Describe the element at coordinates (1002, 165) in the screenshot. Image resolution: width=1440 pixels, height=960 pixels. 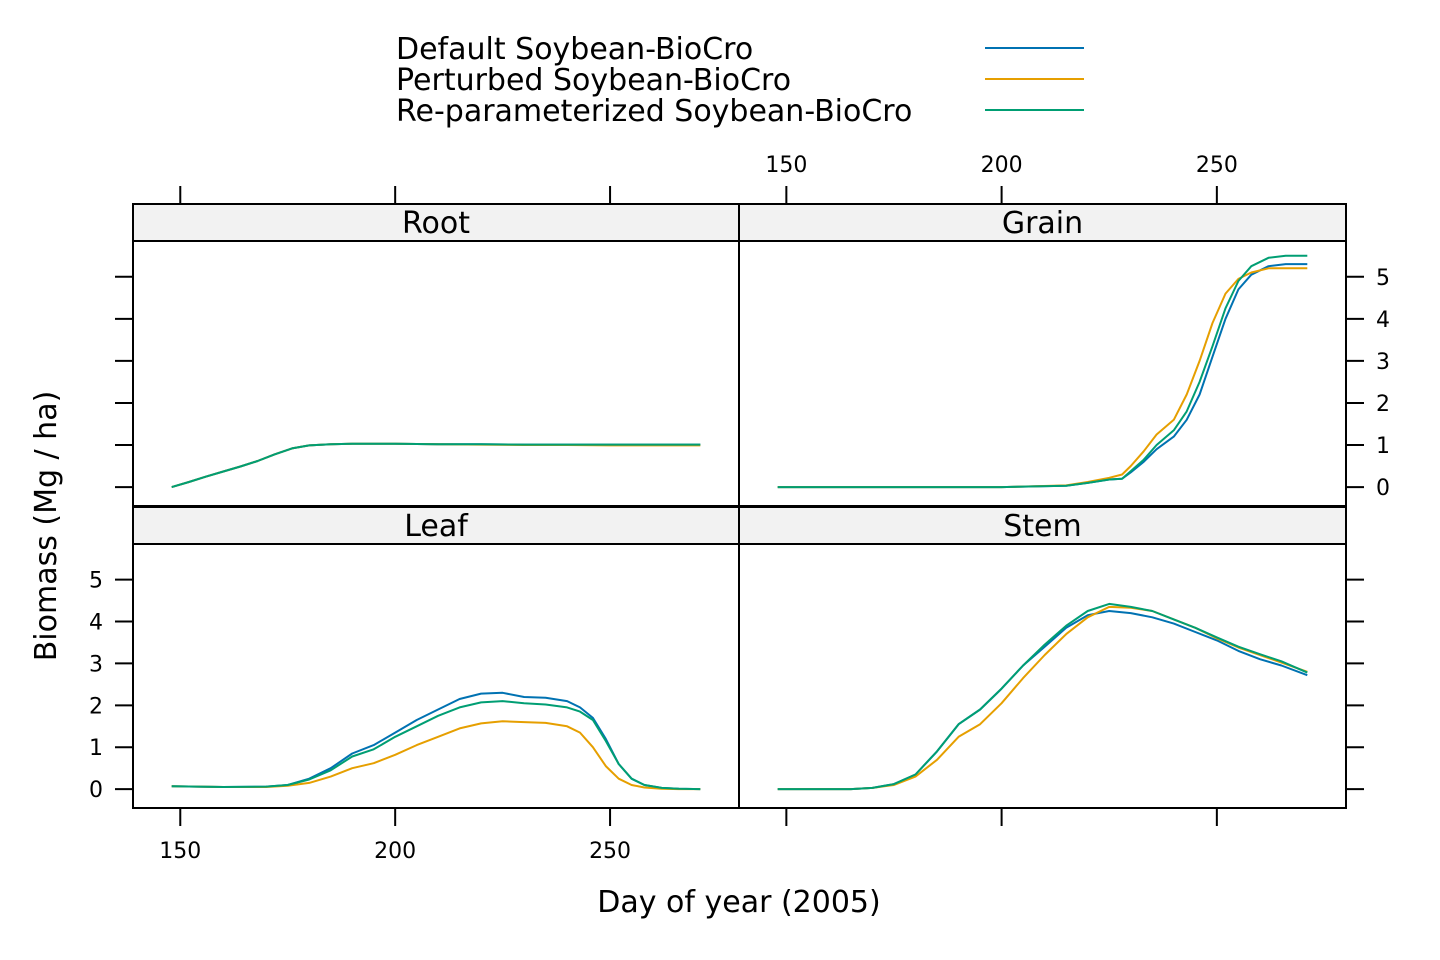
I see `x-tick-label-top: 200` at that location.